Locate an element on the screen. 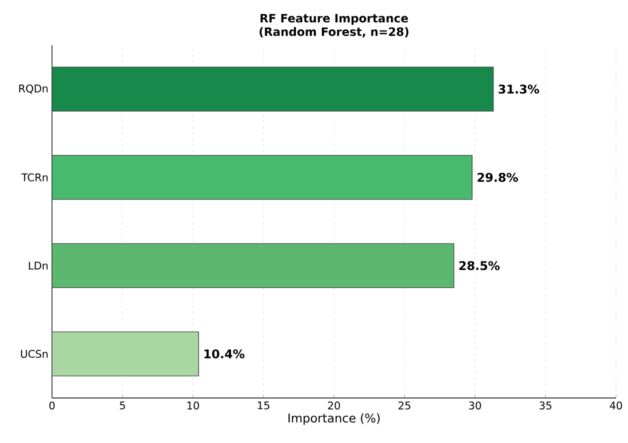 The height and width of the screenshot is (443, 628). x-tick-label: 25 is located at coordinates (404, 406).